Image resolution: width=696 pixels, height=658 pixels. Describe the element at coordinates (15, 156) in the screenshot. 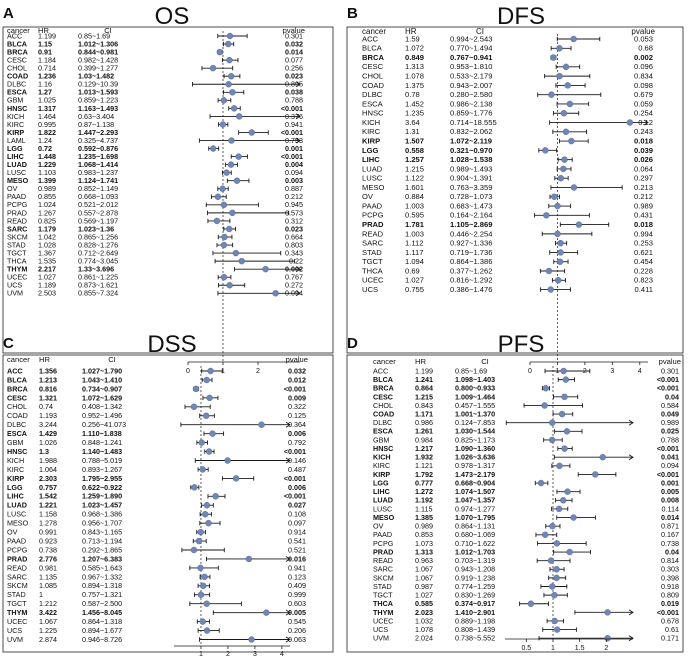

I see `cancer-label: LIHC` at that location.